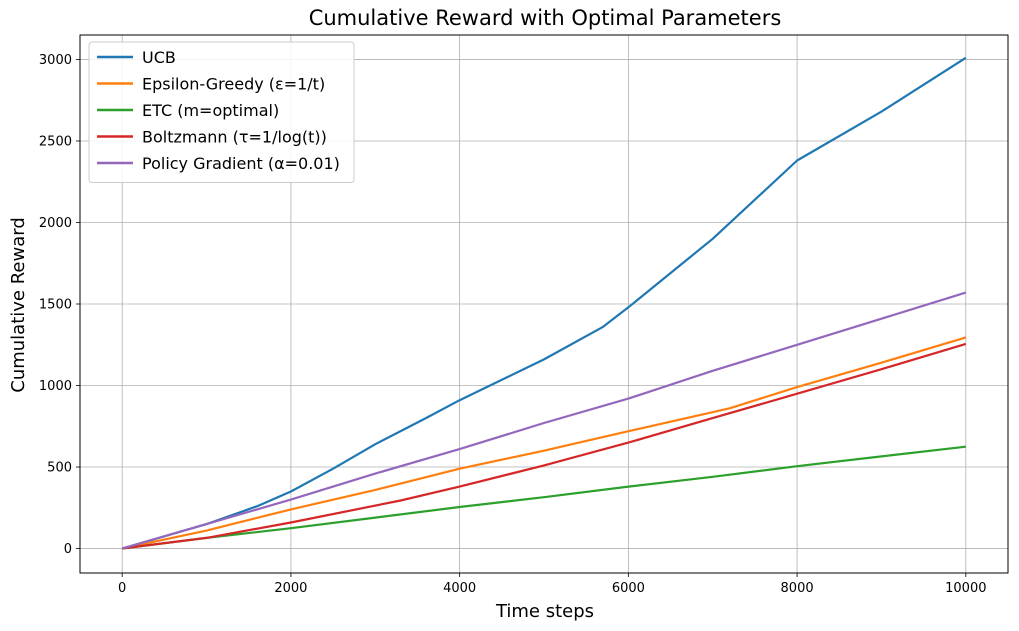 The image size is (1019, 631). What do you see at coordinates (552, 584) in the screenshot?
I see `x-axis-ticks: 0 2000 4000 6000 8000 10000` at bounding box center [552, 584].